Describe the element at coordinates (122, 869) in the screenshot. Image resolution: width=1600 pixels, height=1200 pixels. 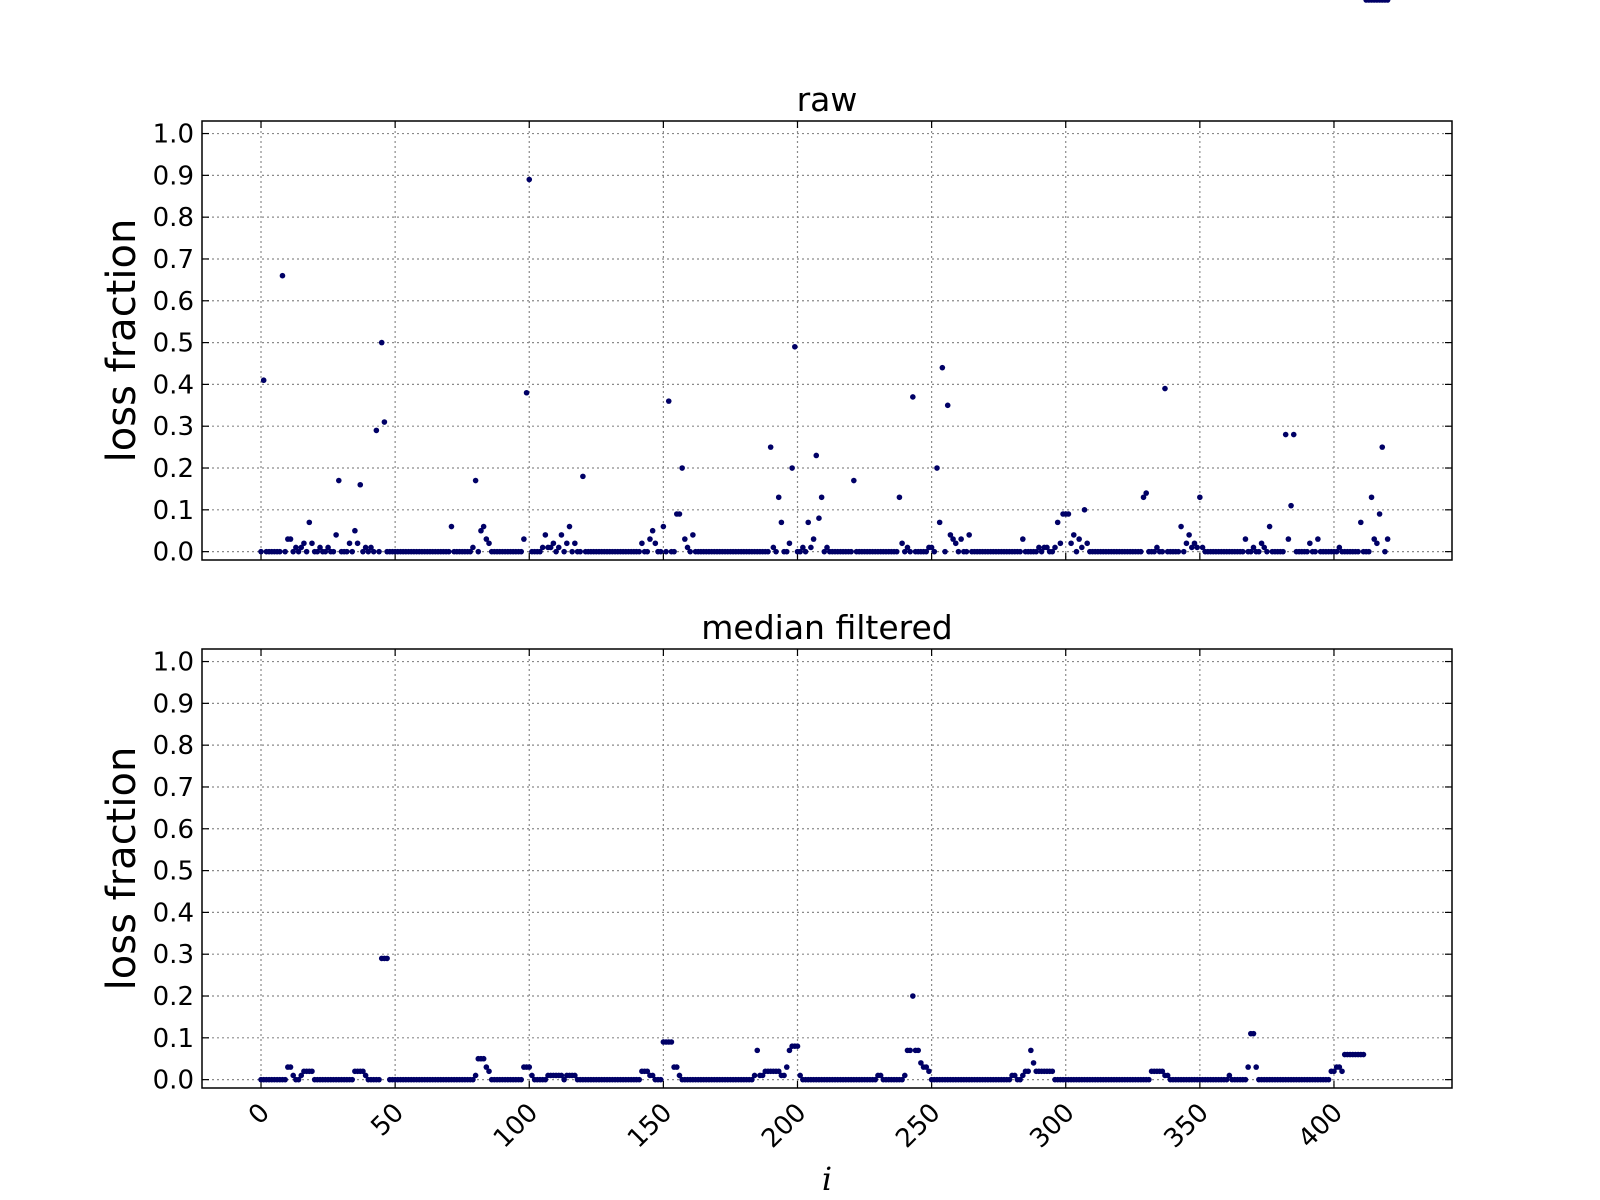
I see `y-axis-label: loss fraction` at that location.